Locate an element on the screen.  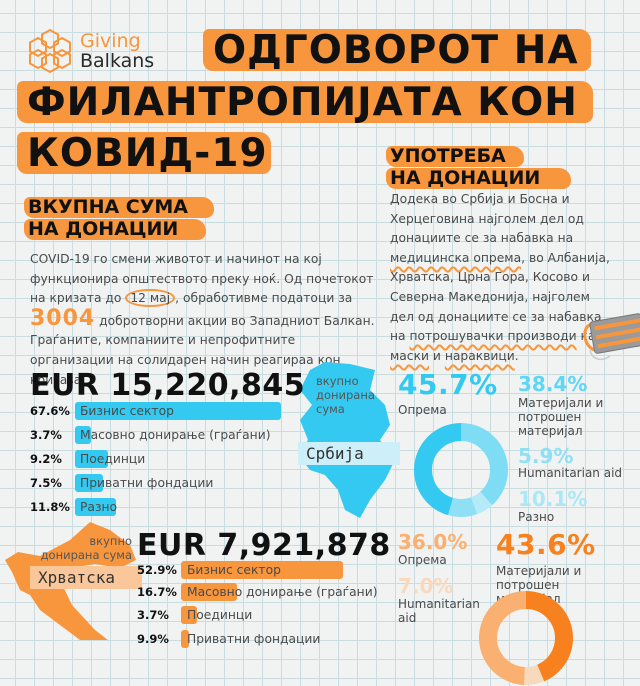
croatia-usage-equipment-label: Опрема is located at coordinates (422, 560).